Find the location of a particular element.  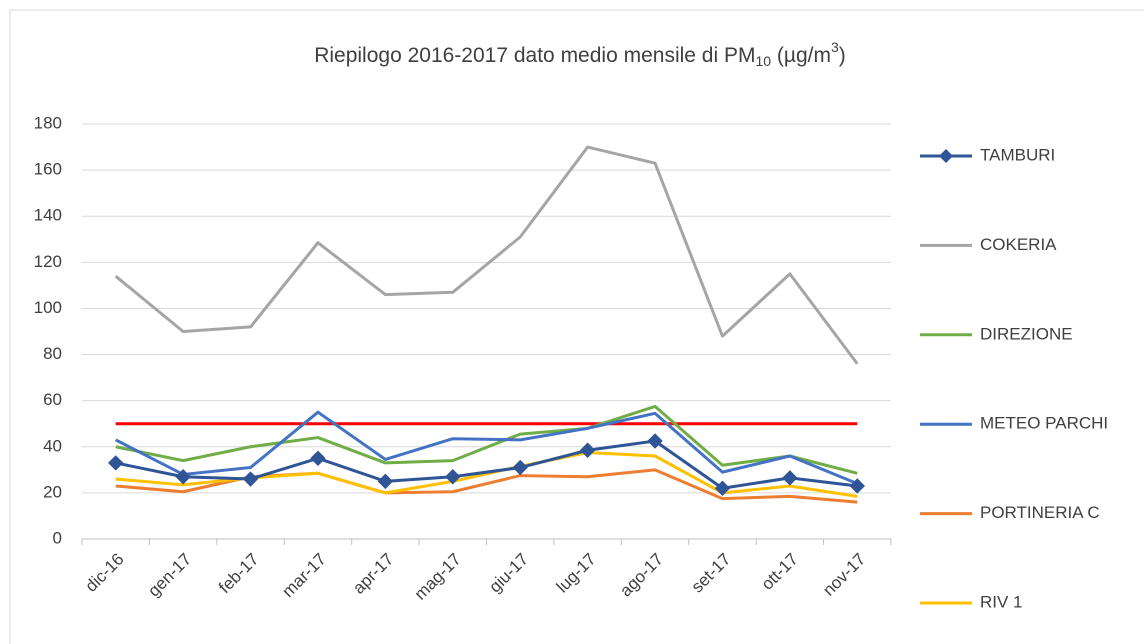

legend-label: PORTINERIA C is located at coordinates (1040, 512).